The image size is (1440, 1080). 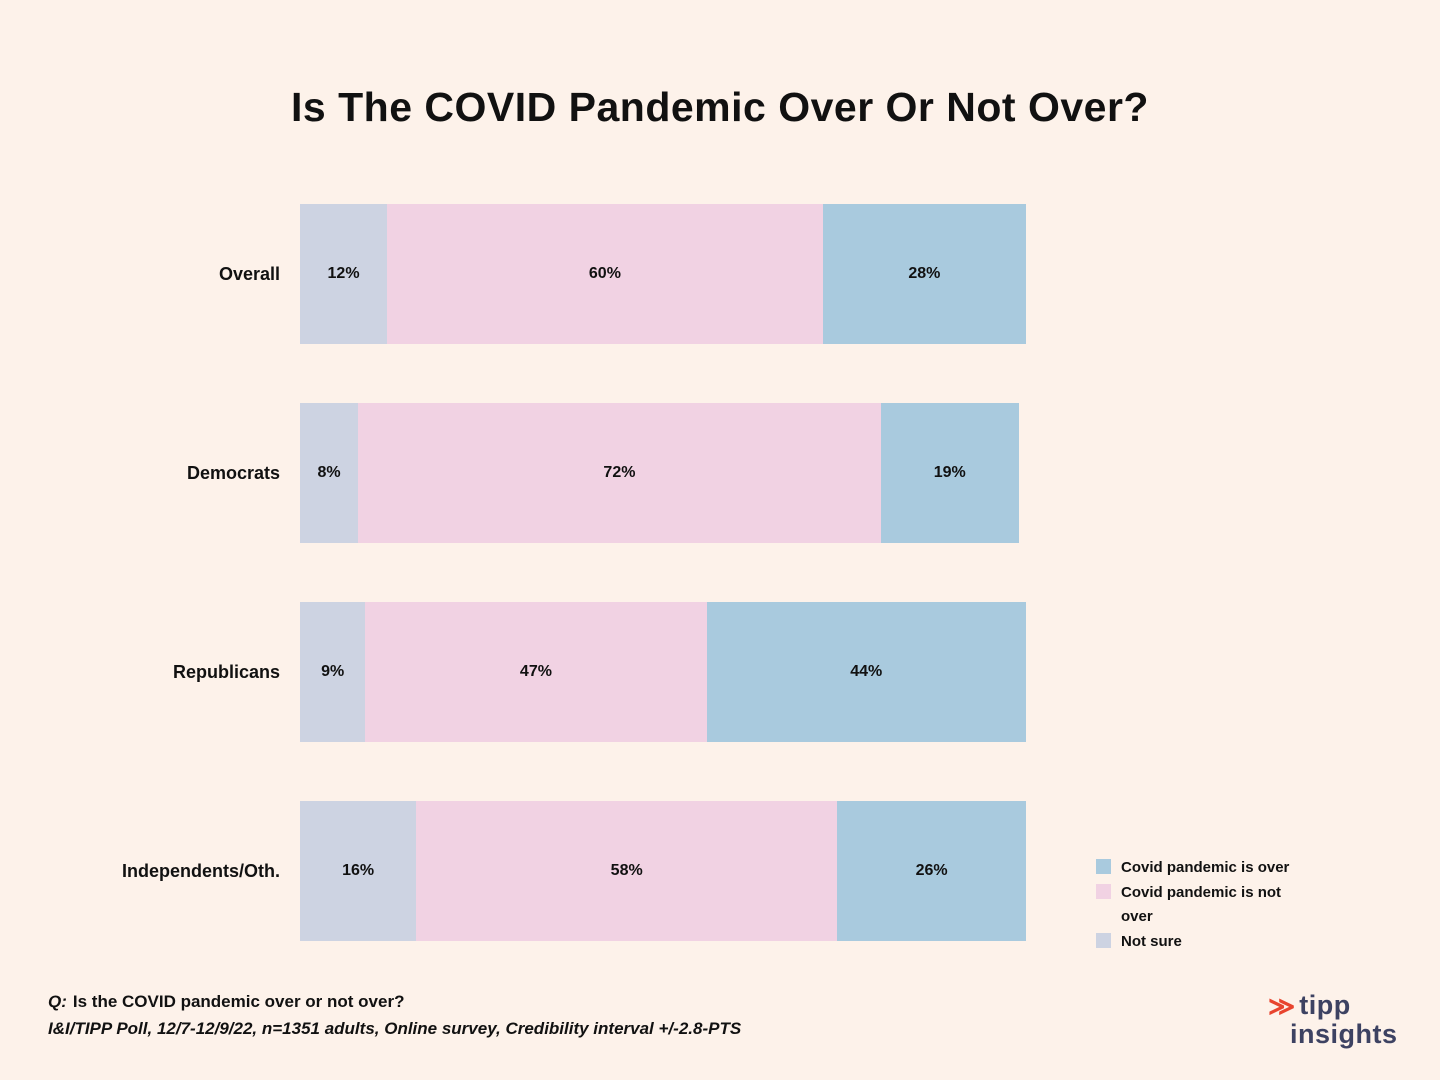 I want to click on bar-segment-not-sure: 9%, so click(x=333, y=672).